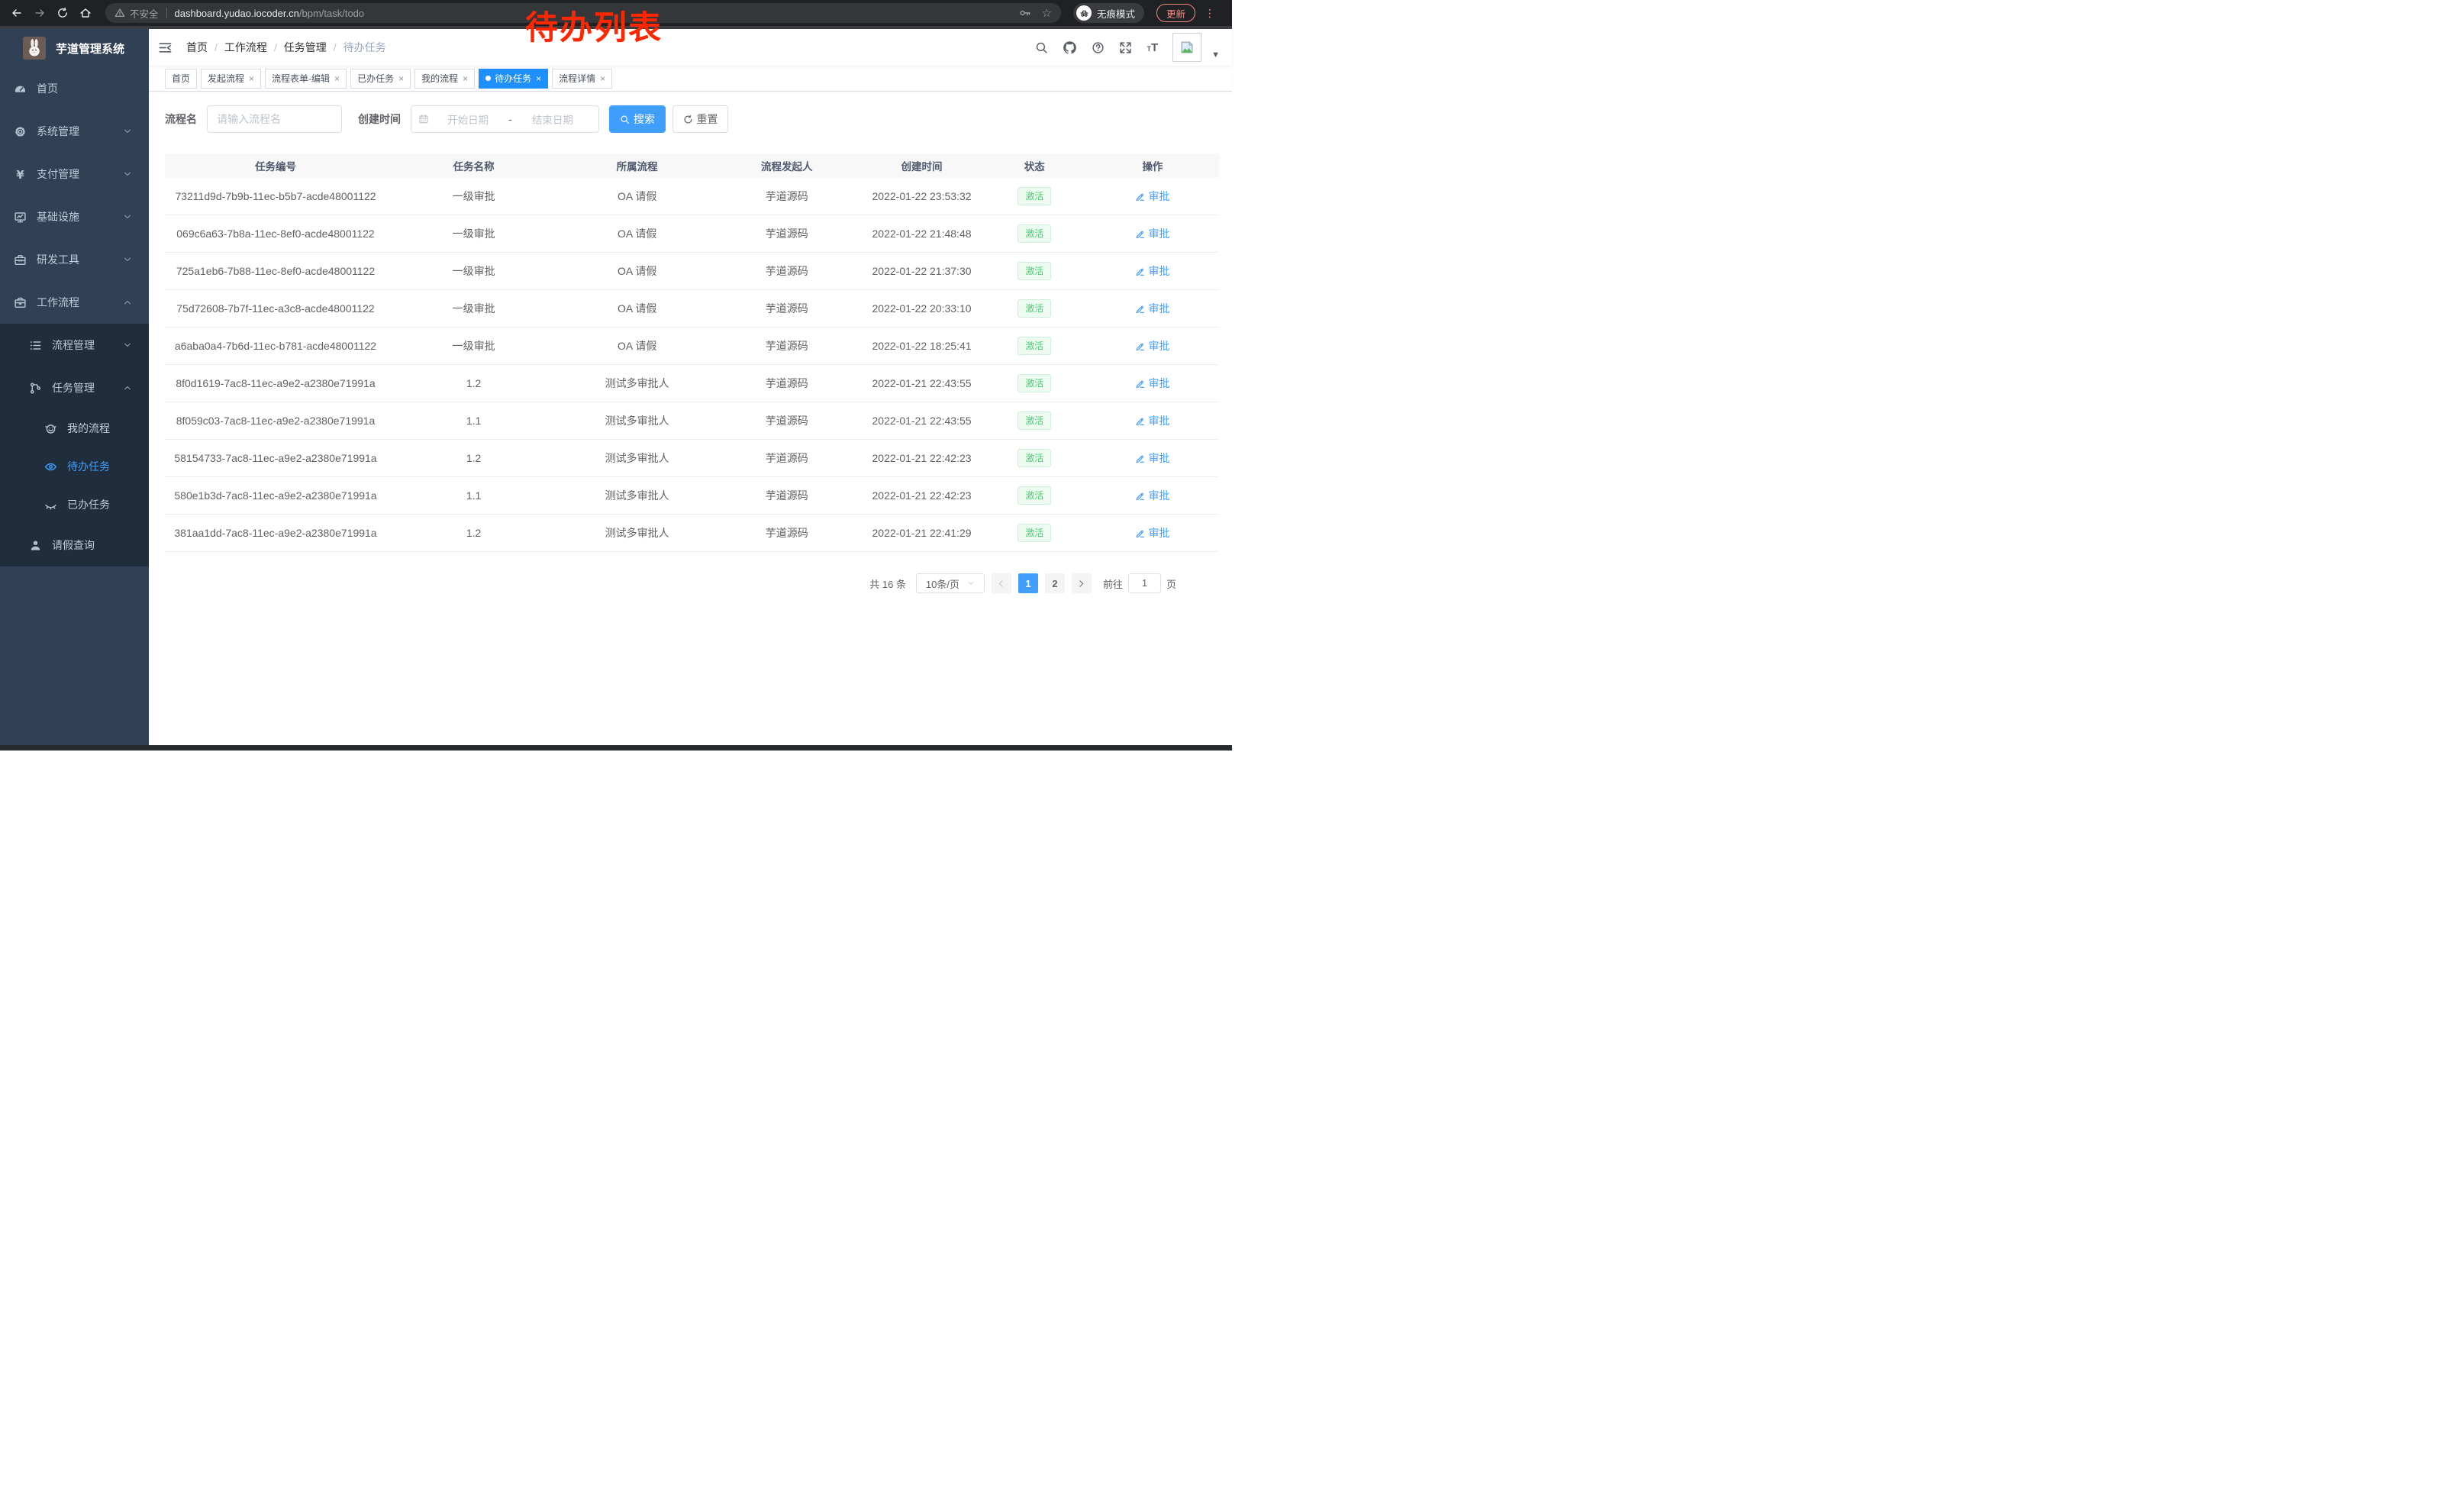 The image size is (2464, 1501). Describe the element at coordinates (74, 428) in the screenshot. I see `sidebar-item-8: 我的流程` at that location.